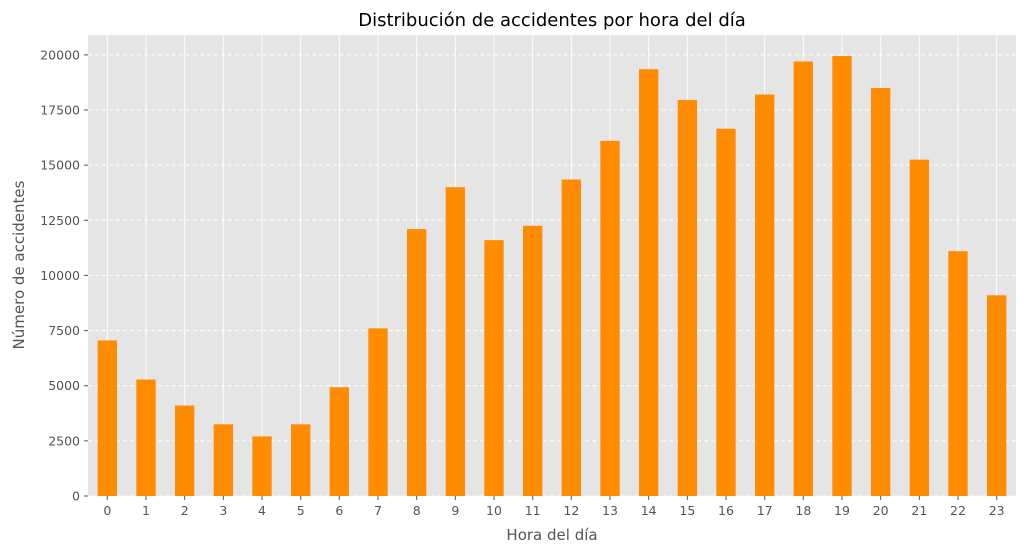 This screenshot has width=1027, height=557. I want to click on x-tick-label: 3, so click(223, 510).